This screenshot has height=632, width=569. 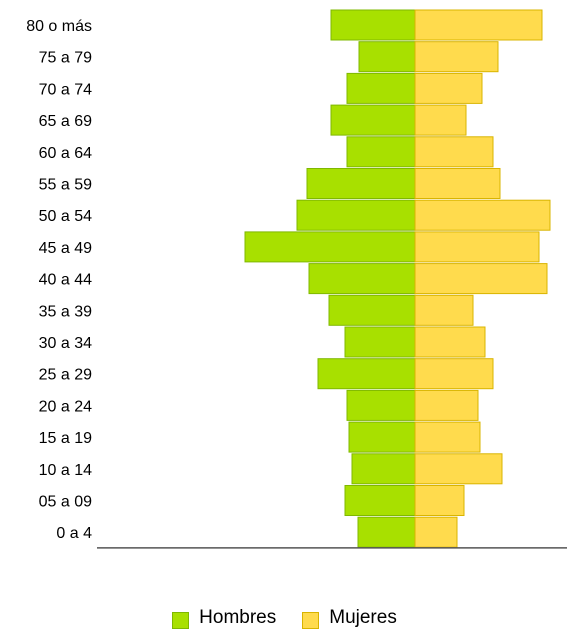 What do you see at coordinates (65, 375) in the screenshot?
I see `y-tick-label-25-a-29: 25 a 29` at bounding box center [65, 375].